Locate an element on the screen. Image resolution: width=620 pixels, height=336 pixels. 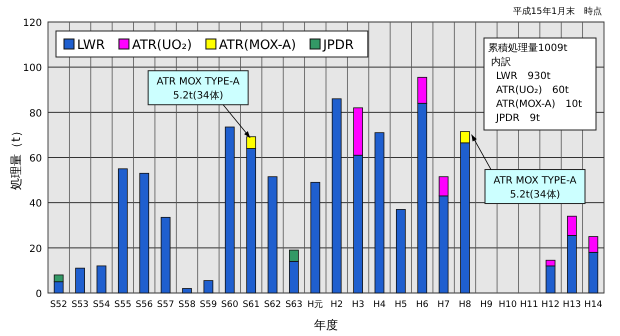
annotation: 内訳 is located at coordinates (501, 62).